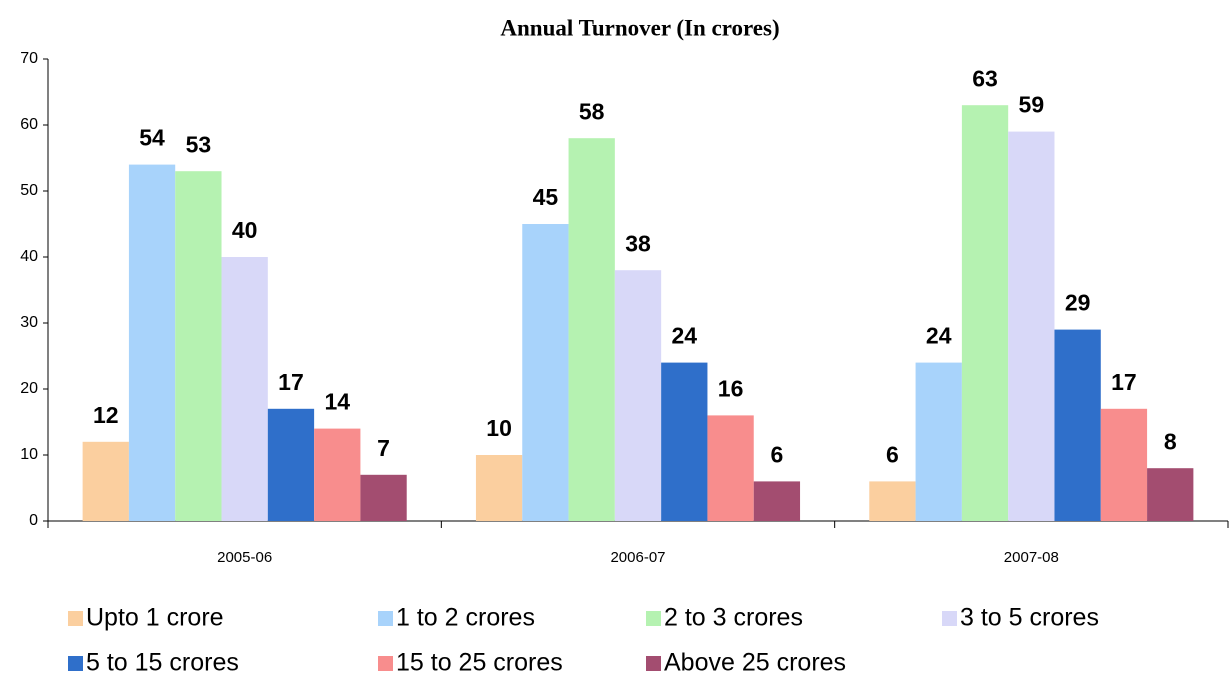  What do you see at coordinates (479, 663) in the screenshot?
I see `legend-label: 15 to 25 crores` at bounding box center [479, 663].